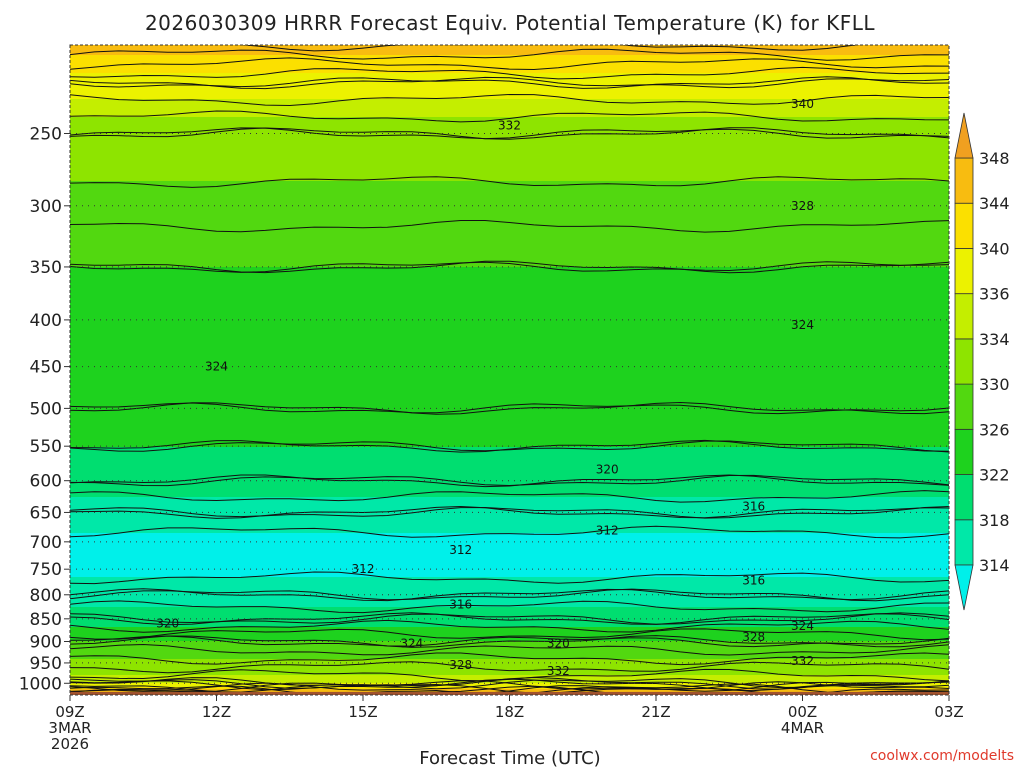 This screenshot has height=768, width=1024. I want to click on colorbar-tick-label: 336, so click(994, 294).